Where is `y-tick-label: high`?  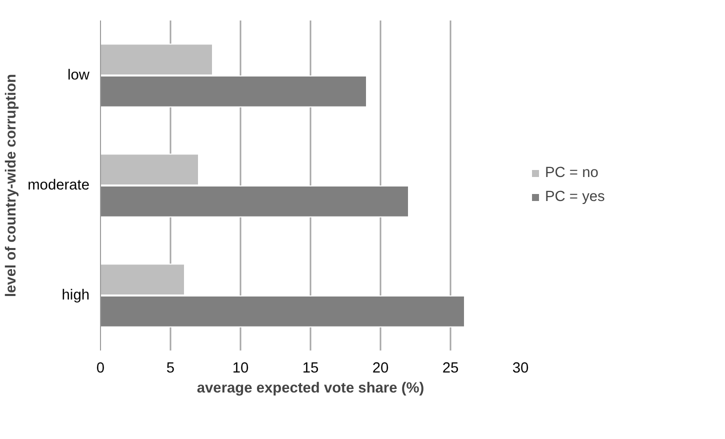
y-tick-label: high is located at coordinates (76, 296).